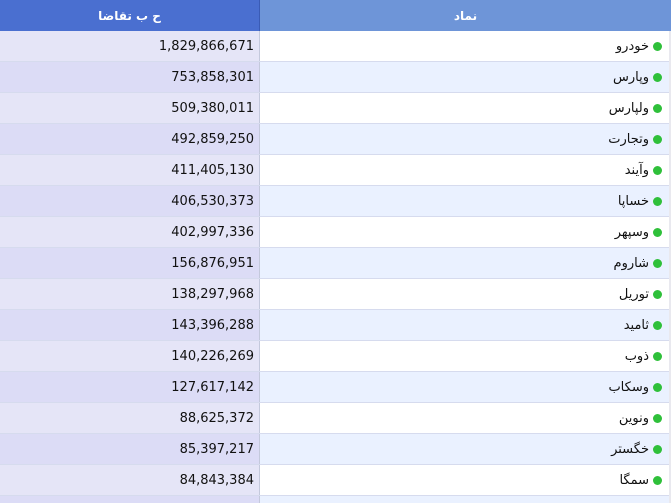 Image resolution: width=671 pixels, height=503 pixels. I want to click on table-row: 84,843,384 سمگا, so click(335, 480).